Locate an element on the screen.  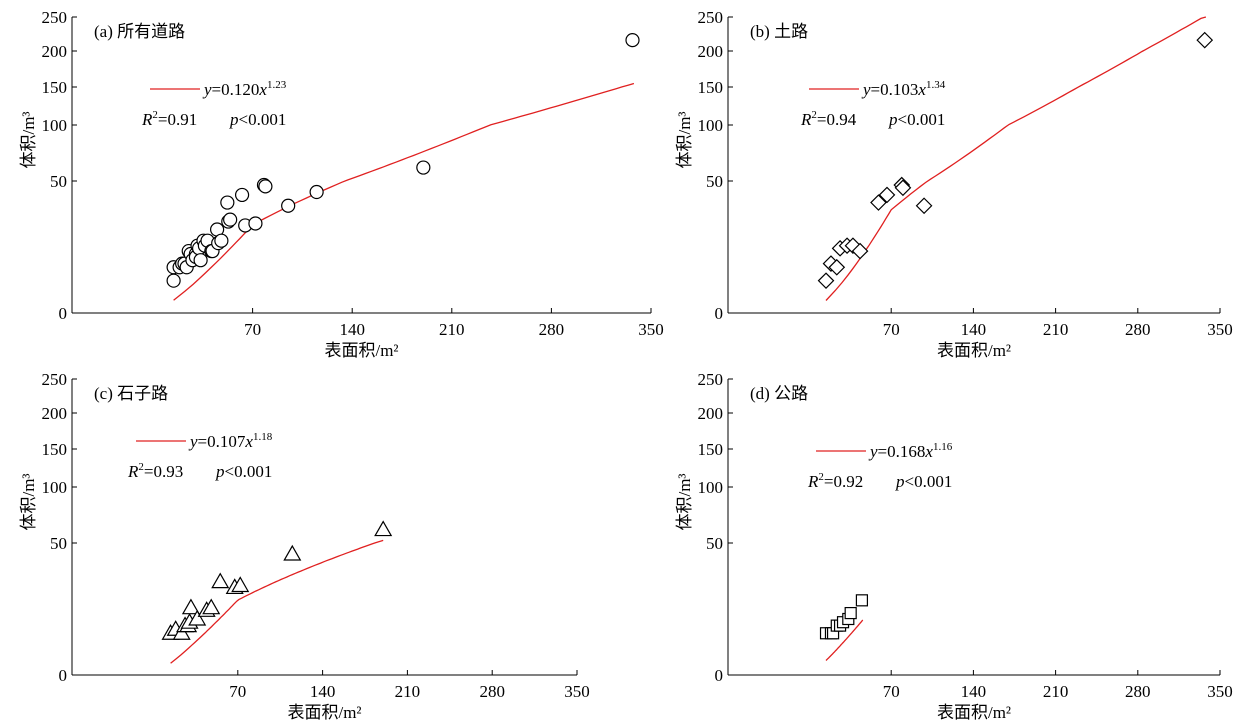
fit-r2: R2=0.91 is located at coordinates (169, 119).